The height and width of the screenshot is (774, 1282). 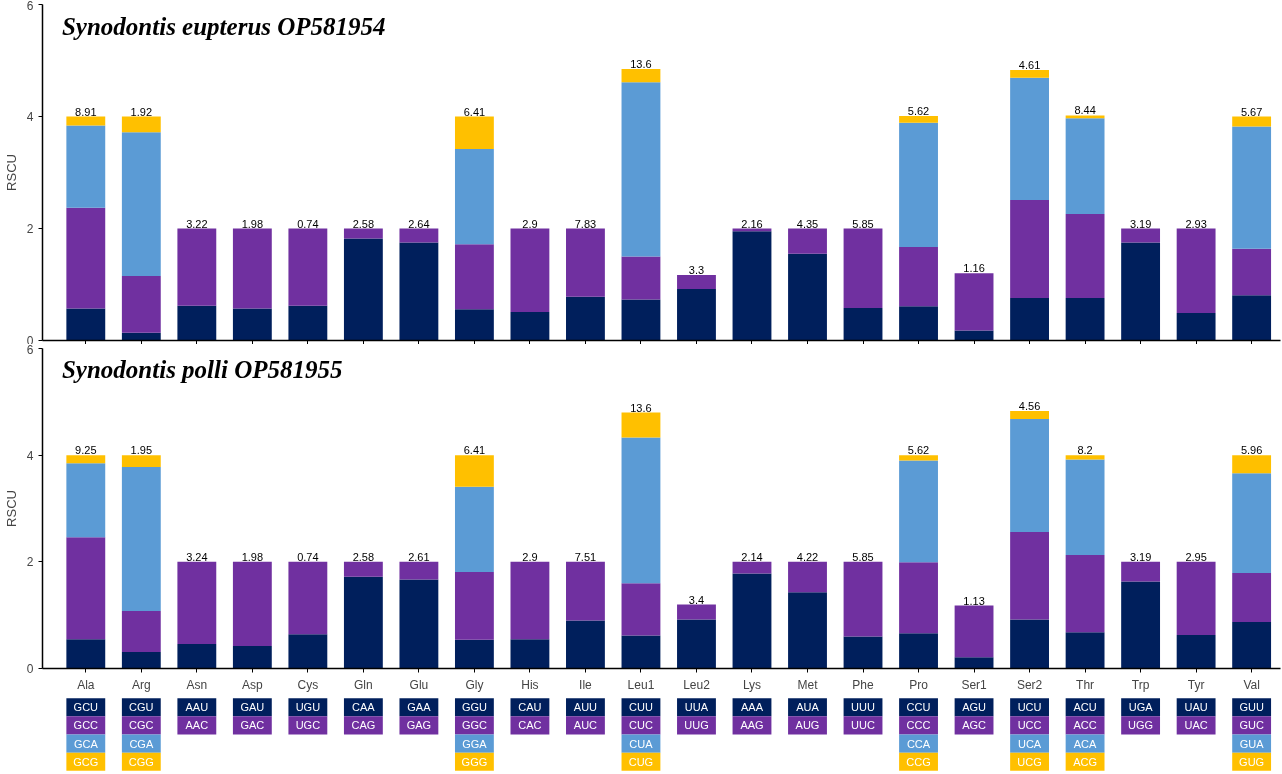 I want to click on text: GGC, so click(x=474, y=725).